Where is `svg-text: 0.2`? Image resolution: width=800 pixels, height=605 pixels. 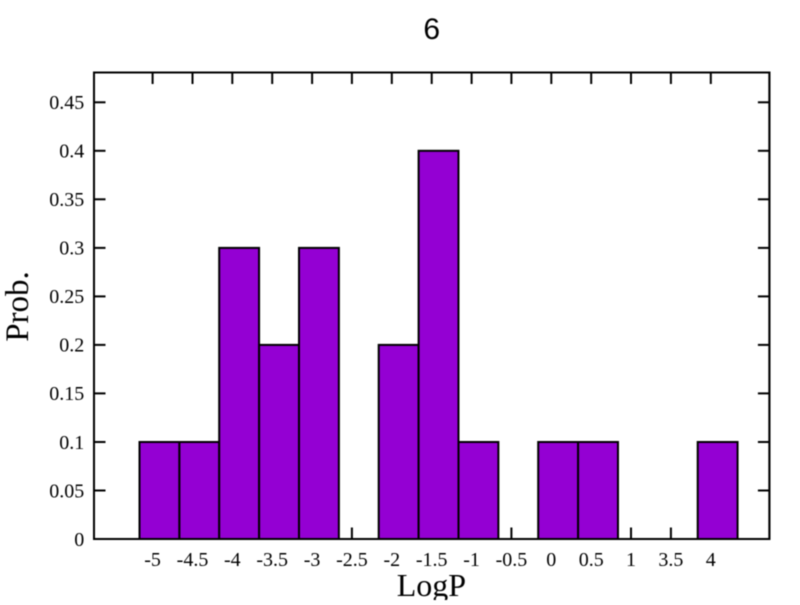
svg-text: 0.2 is located at coordinates (71, 346).